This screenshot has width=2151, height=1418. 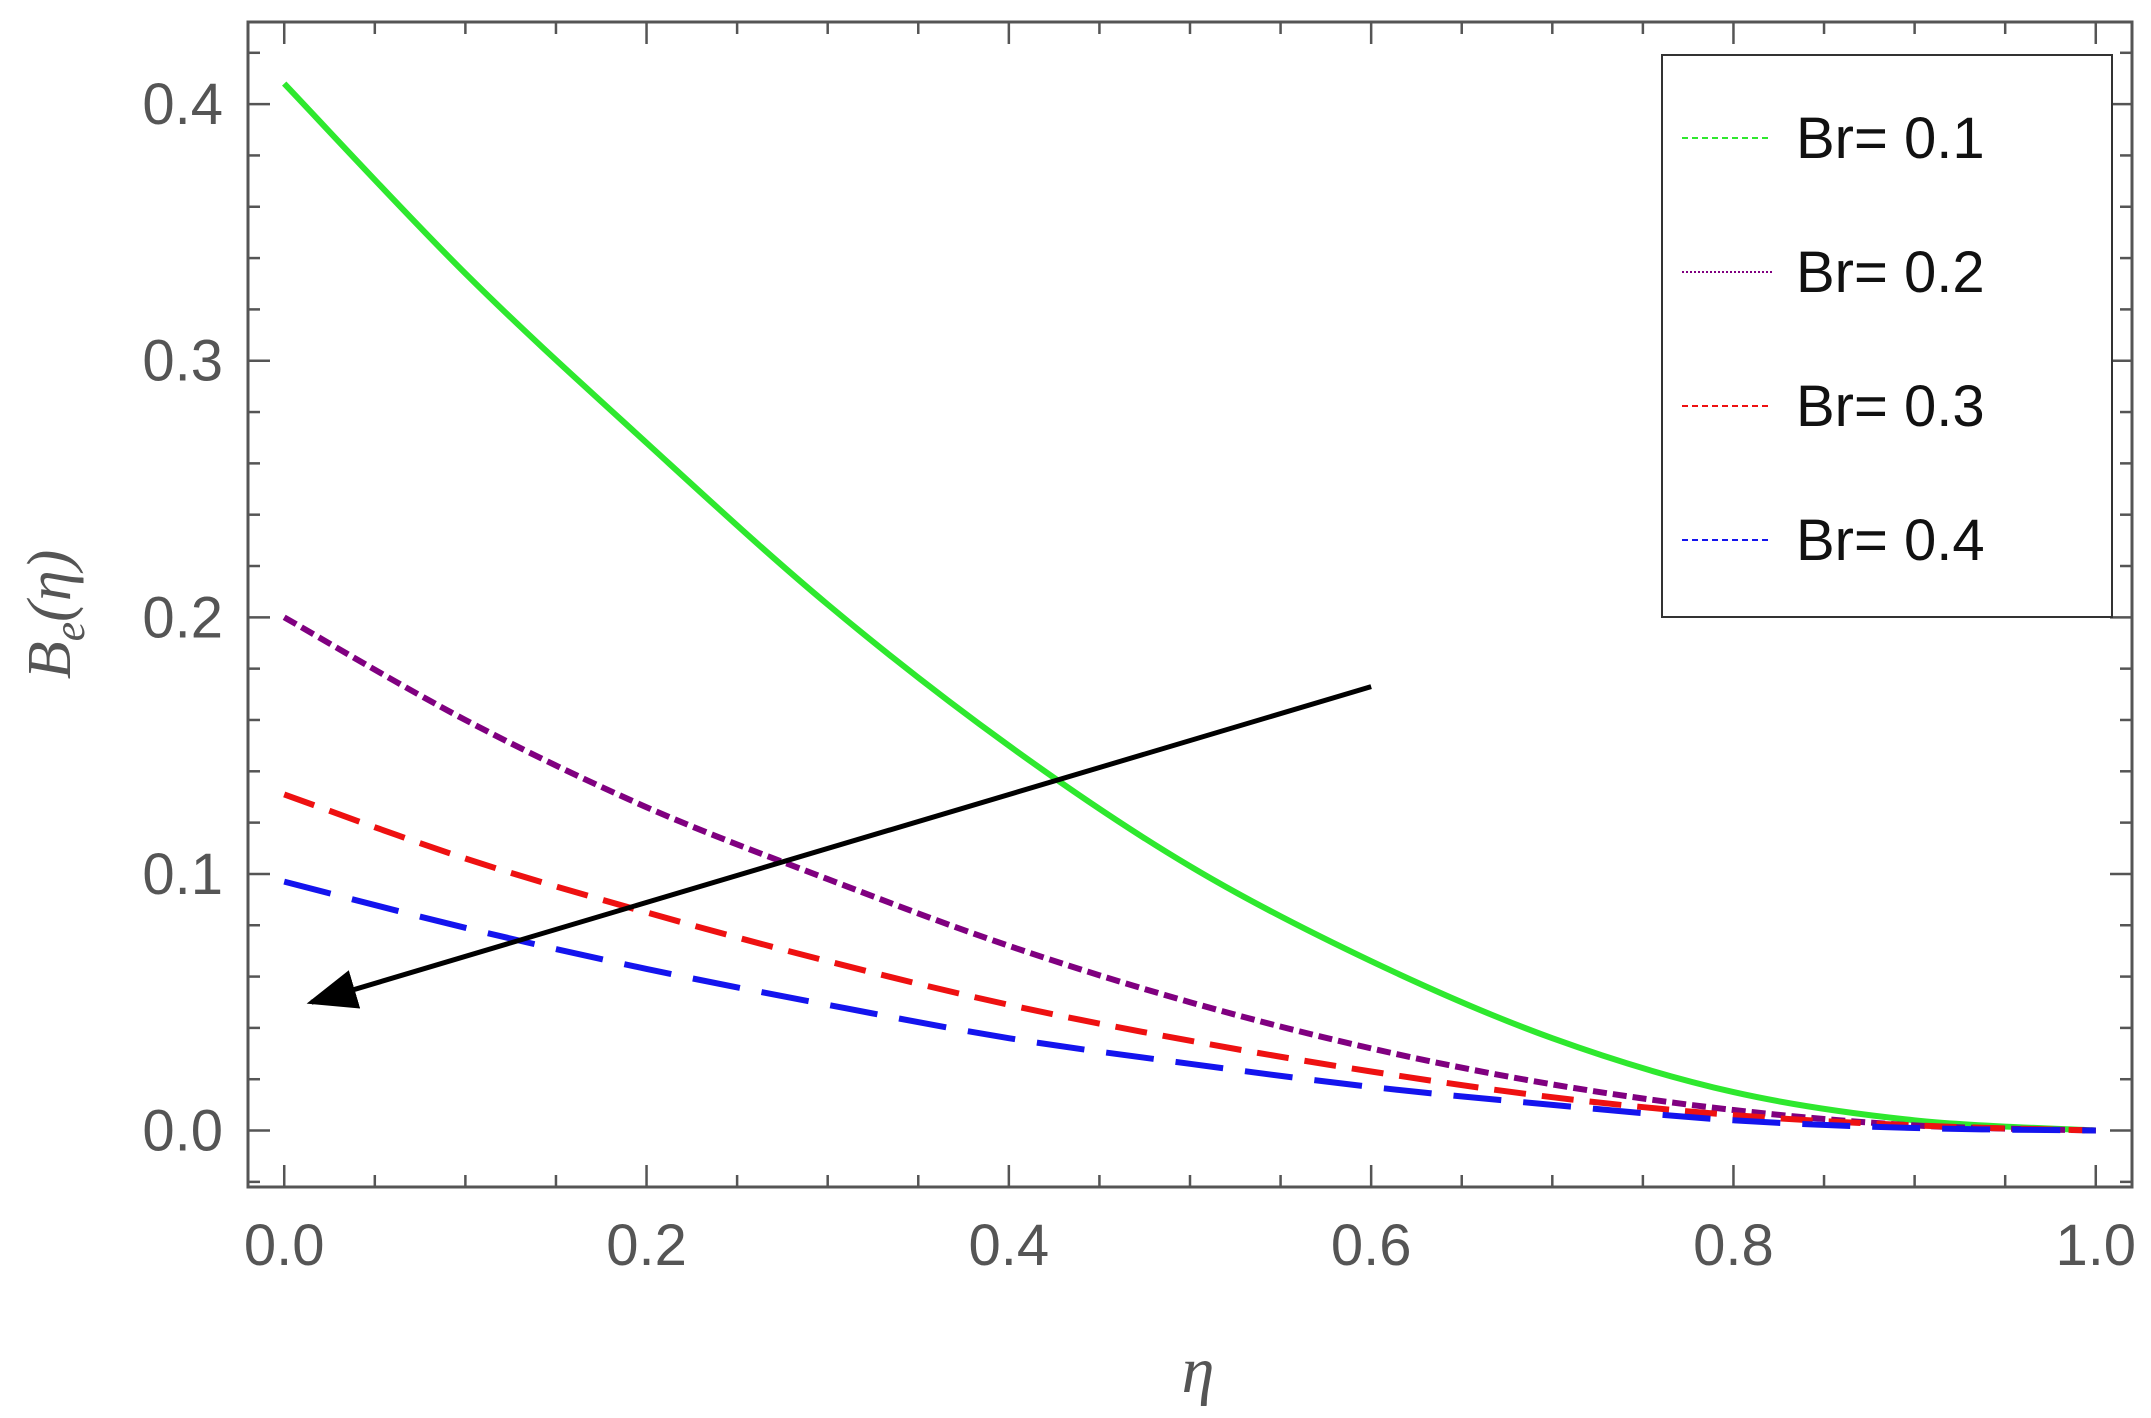 I want to click on y-axis-title-argument: (η), so click(x=50, y=586).